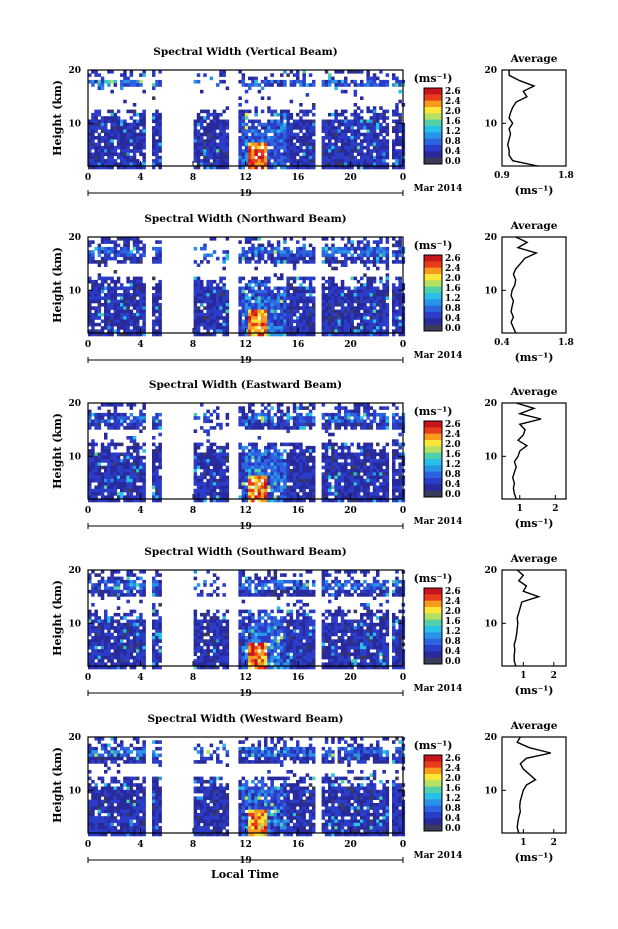  Describe the element at coordinates (453, 819) in the screenshot. I see `colorbar-tick-label: 0.4` at that location.